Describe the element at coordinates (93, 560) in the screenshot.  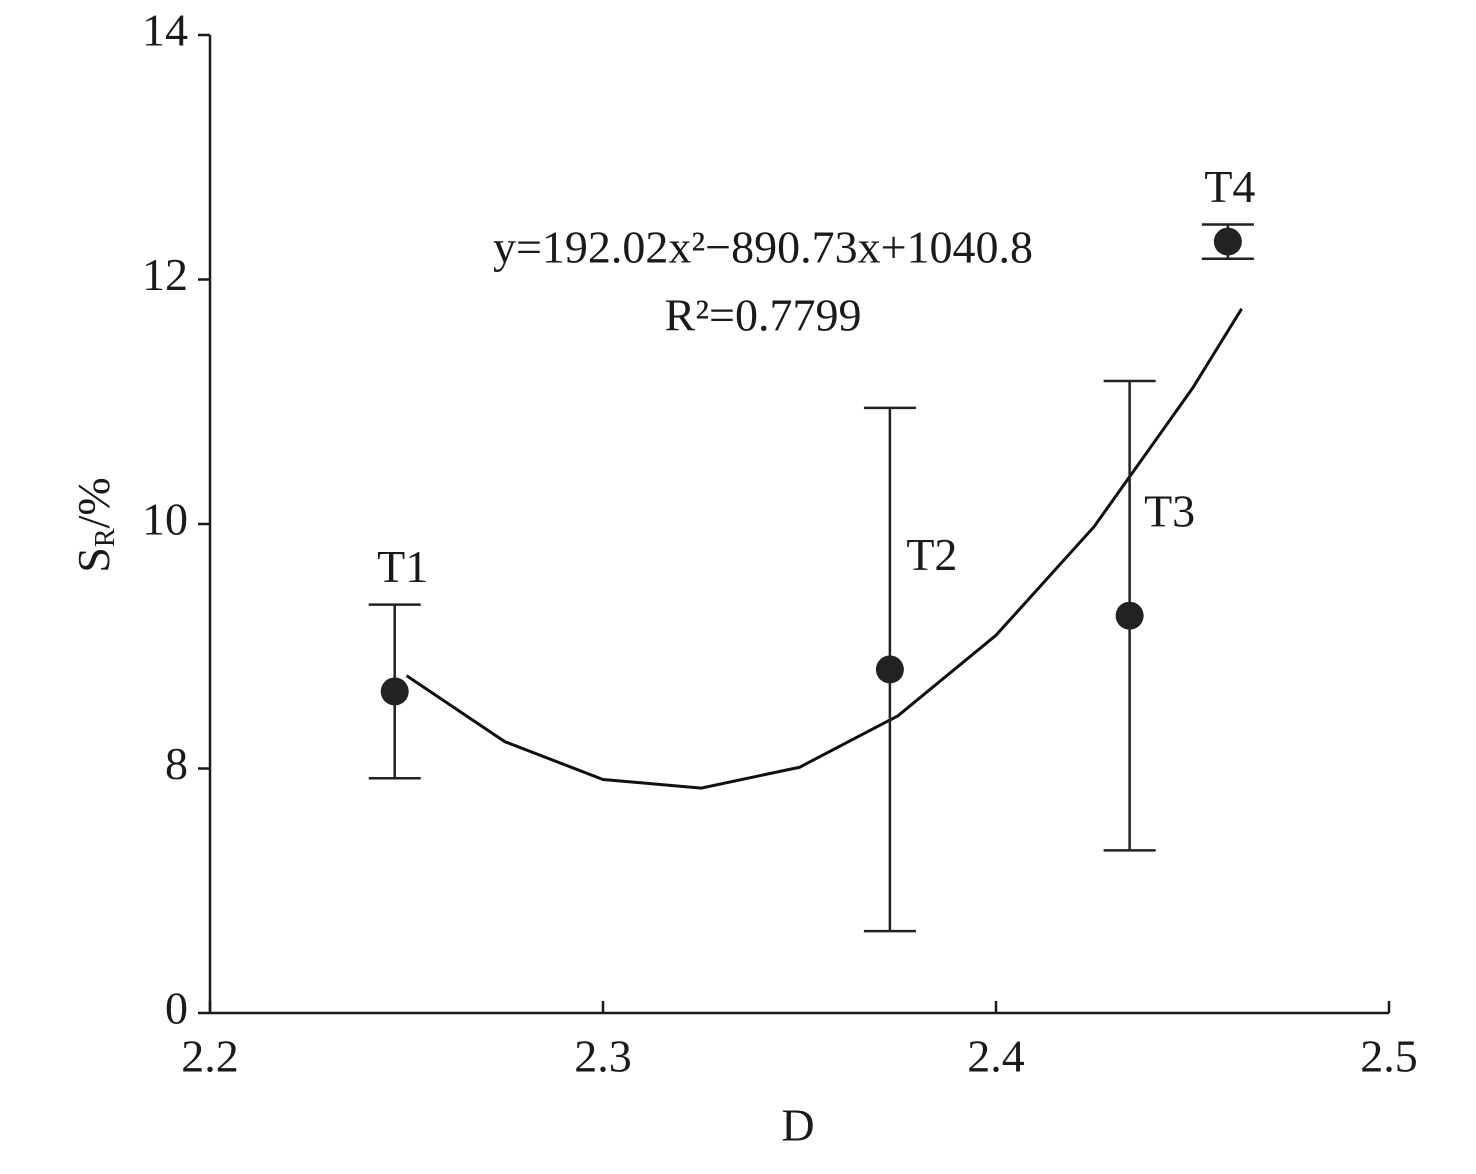
I see `y-label-main: S` at that location.